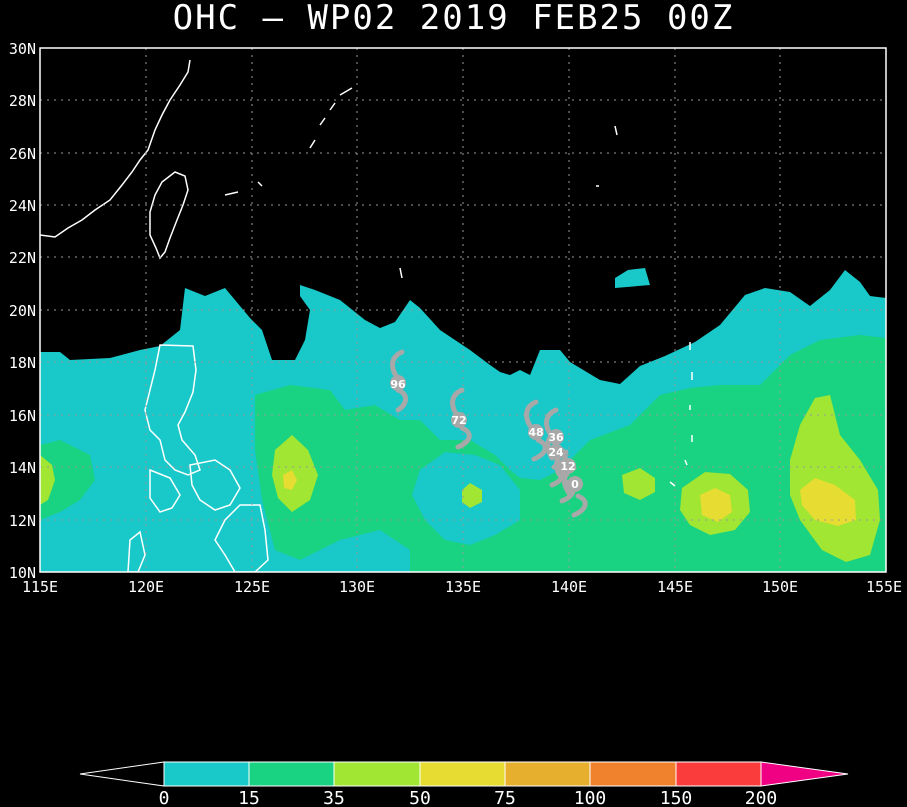 The height and width of the screenshot is (807, 907). Describe the element at coordinates (567, 466) in the screenshot. I see `track-label-12: 12` at that location.